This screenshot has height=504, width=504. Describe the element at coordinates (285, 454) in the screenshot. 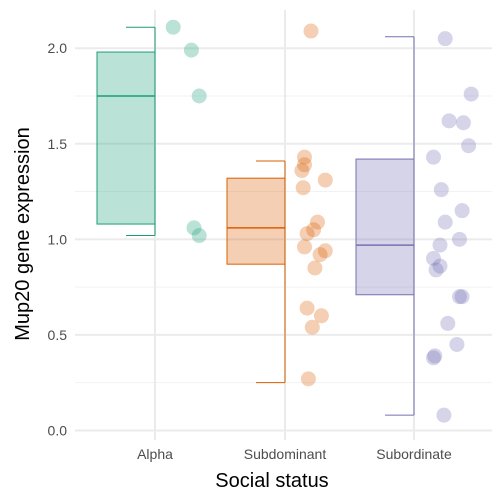

I see `x-tick-label: Subdominant` at that location.